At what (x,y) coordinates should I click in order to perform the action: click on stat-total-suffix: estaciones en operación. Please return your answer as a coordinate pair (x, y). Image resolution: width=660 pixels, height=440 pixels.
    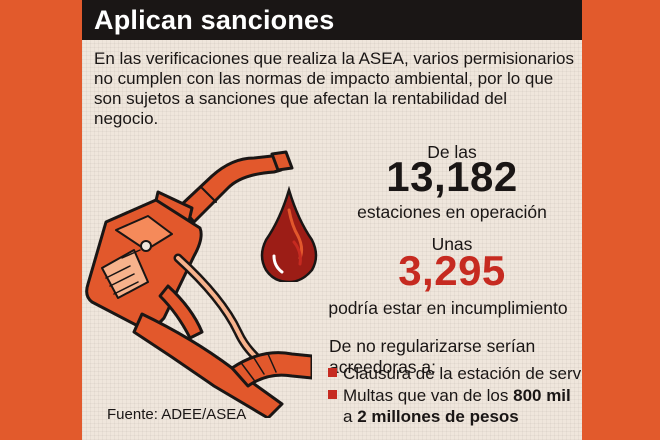
    Looking at the image, I should click on (452, 212).